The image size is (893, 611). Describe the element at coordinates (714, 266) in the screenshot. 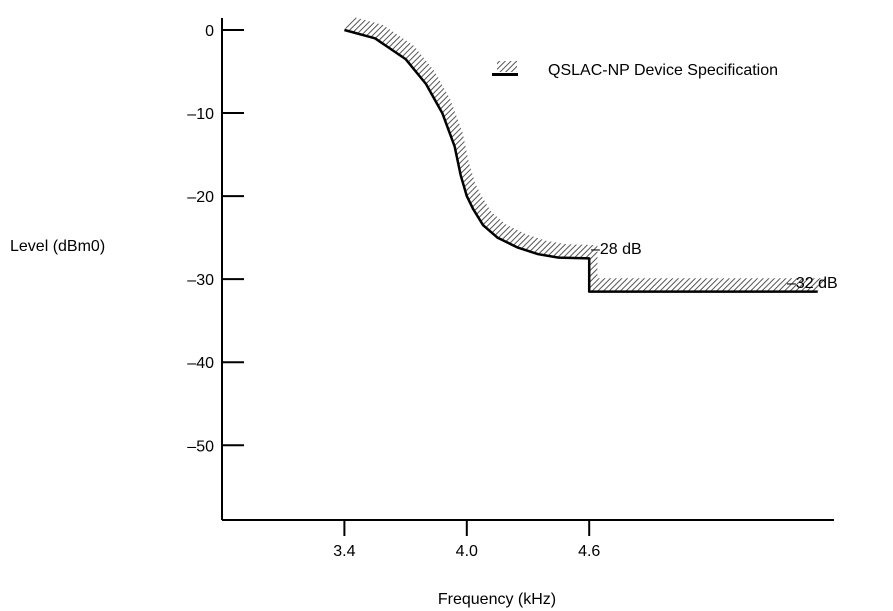

I see `annotations: –28 dB –32 dB` at that location.